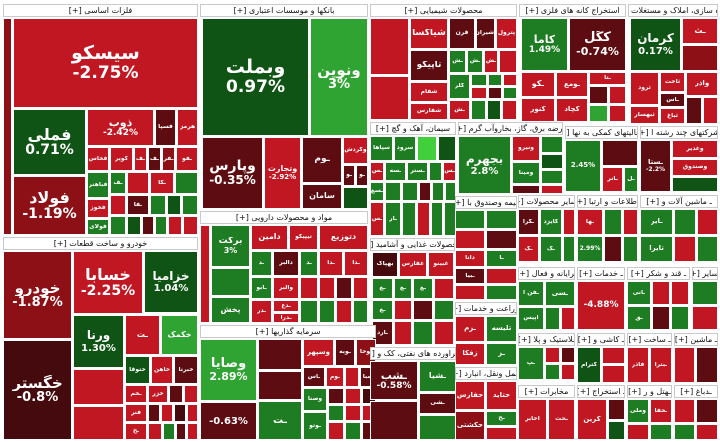 This screenshot has width=720, height=442. What do you see at coordinates (100, 10) in the screenshot?
I see `sector-header: فلزات اساسی [+]` at bounding box center [100, 10].